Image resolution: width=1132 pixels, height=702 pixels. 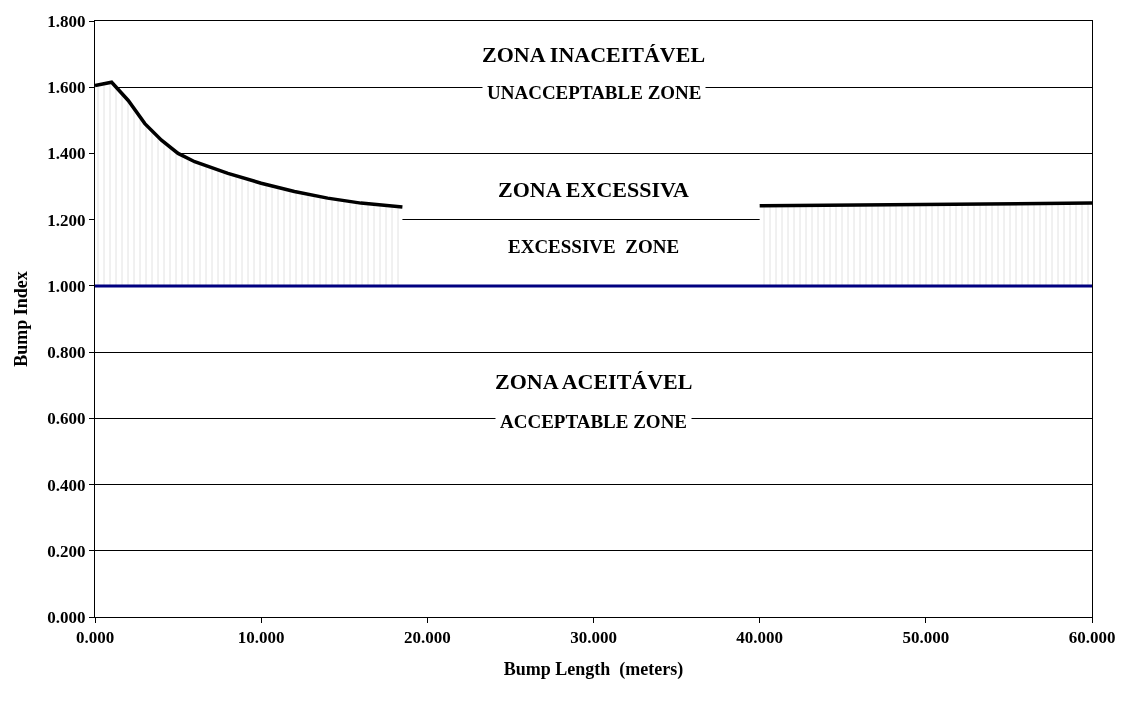 What do you see at coordinates (66, 21) in the screenshot?
I see `y-tick-label: 1.800` at bounding box center [66, 21].